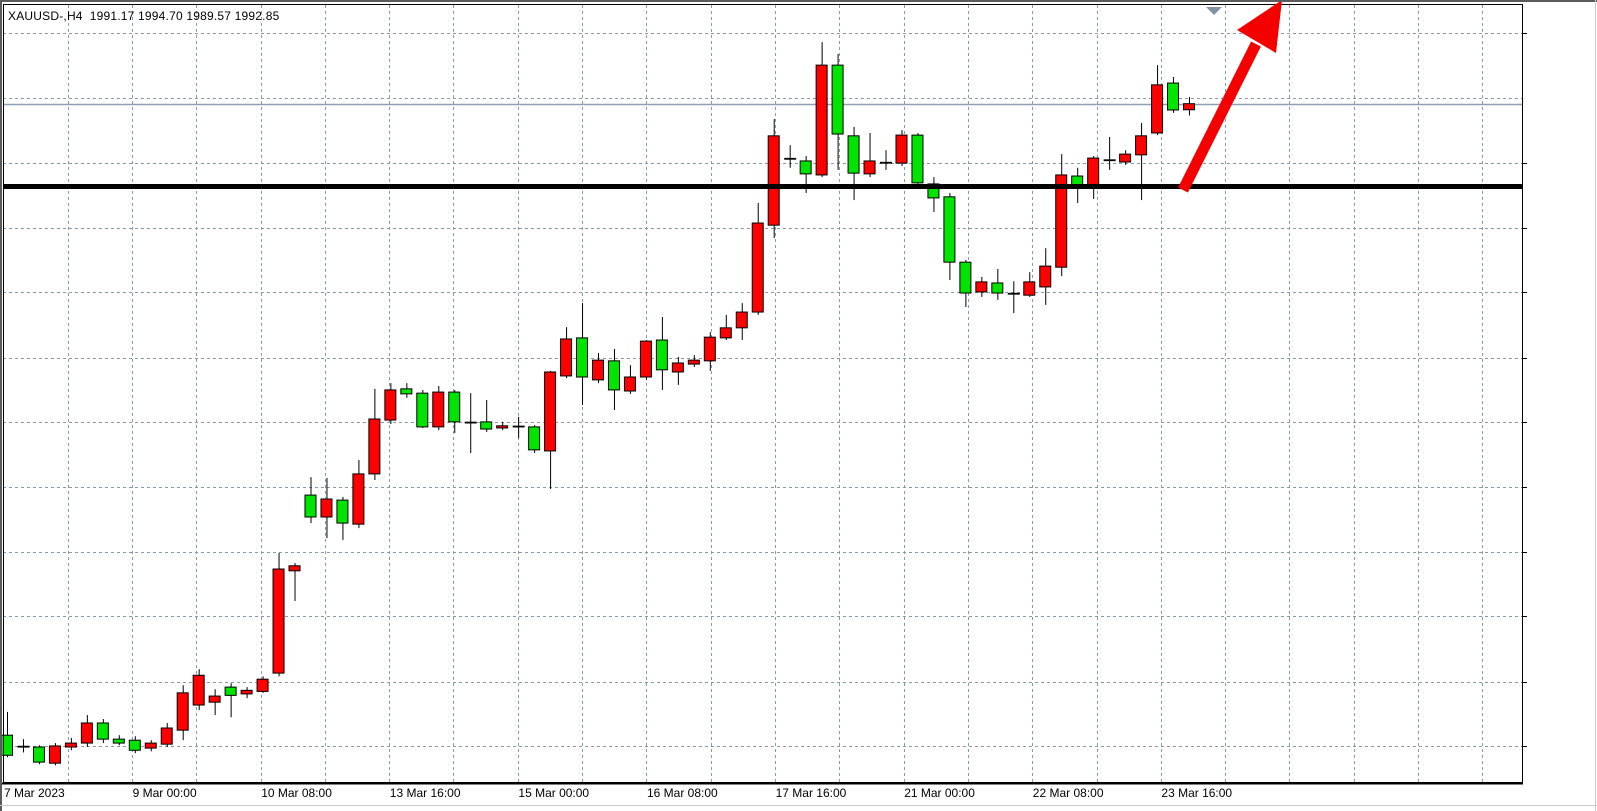 This screenshot has height=811, width=1597. What do you see at coordinates (762, 186) in the screenshot?
I see `horizontal-level-line` at bounding box center [762, 186].